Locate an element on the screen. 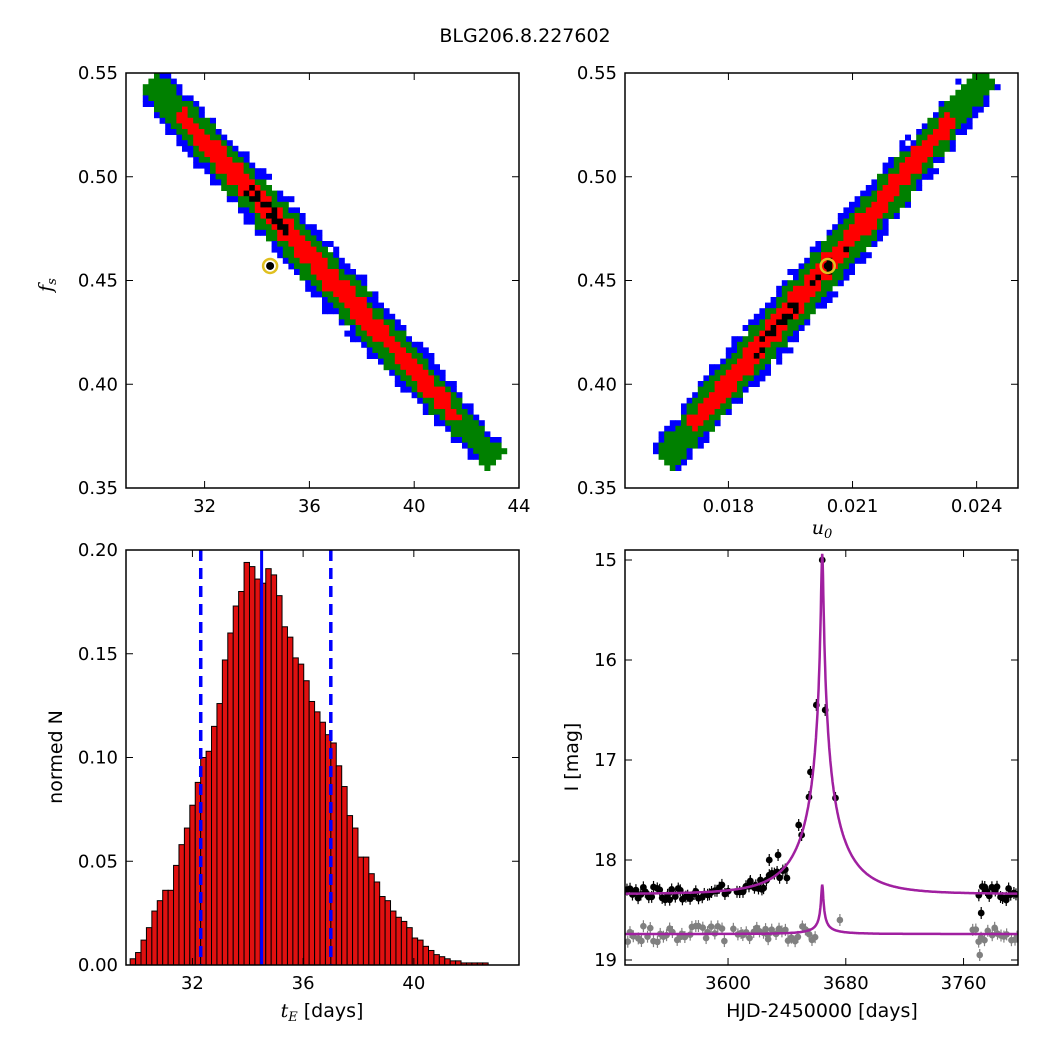 The height and width of the screenshot is (1050, 1050). x-tick-label: 32 is located at coordinates (192, 983).